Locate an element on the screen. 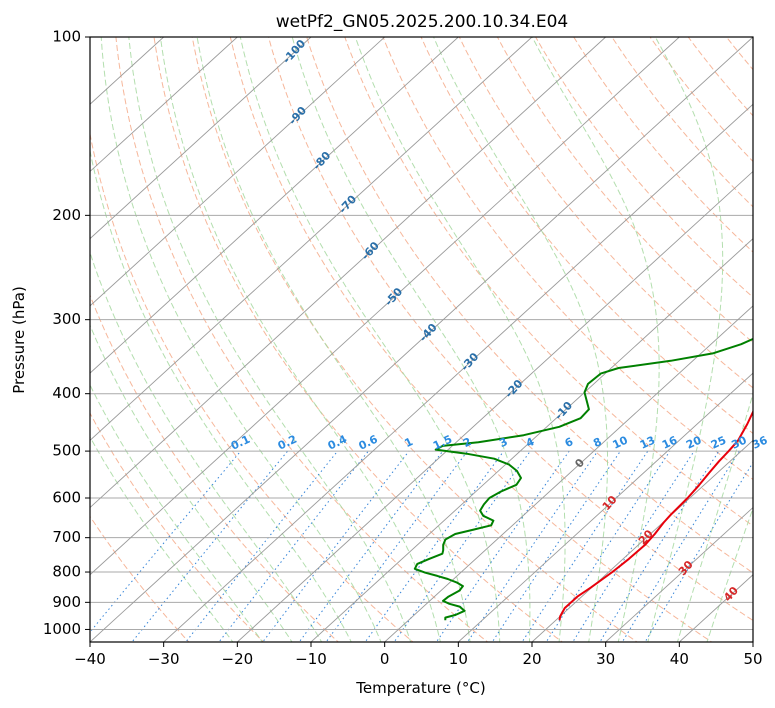  y-tick-label: 500 is located at coordinates (66, 451).